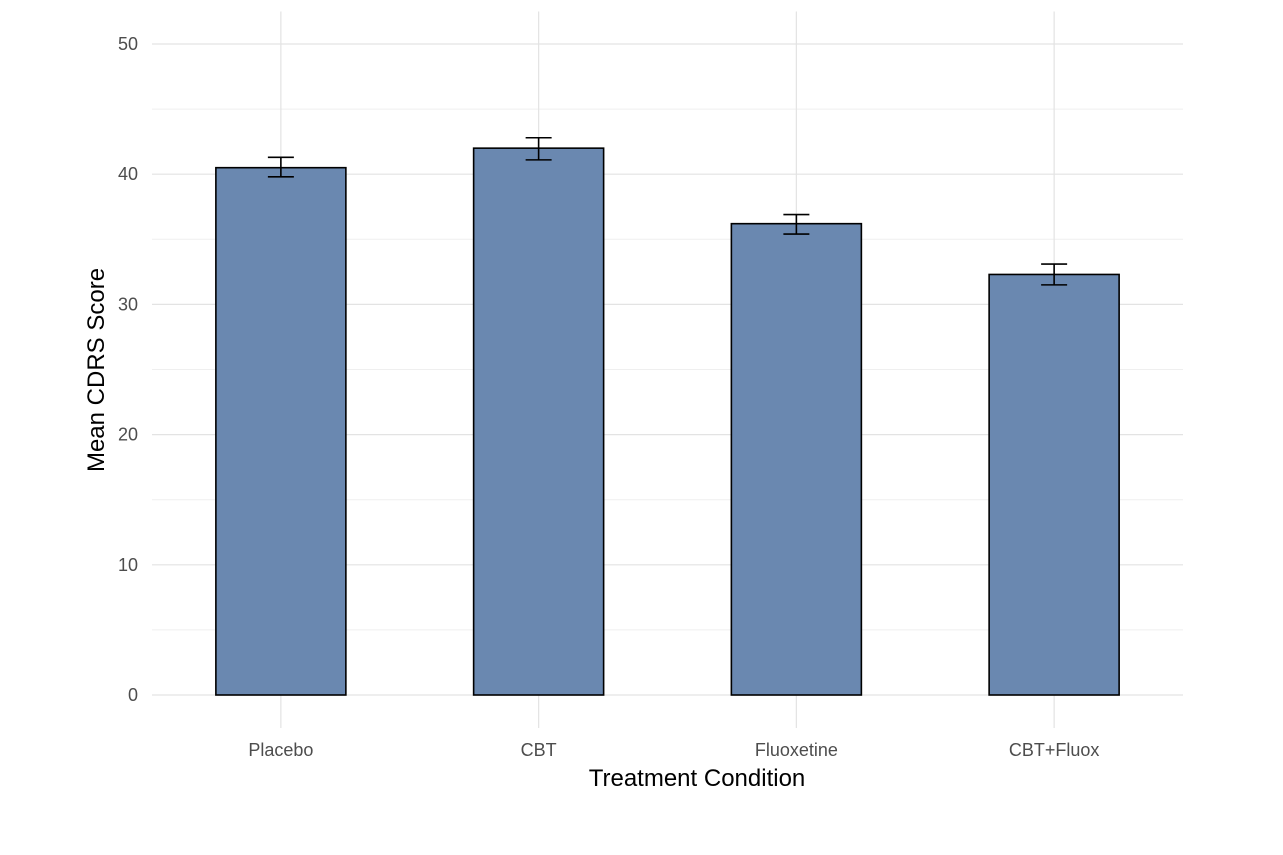 The height and width of the screenshot is (855, 1283). Describe the element at coordinates (1054, 750) in the screenshot. I see `x-tick-label: CBT+Fluox` at that location.